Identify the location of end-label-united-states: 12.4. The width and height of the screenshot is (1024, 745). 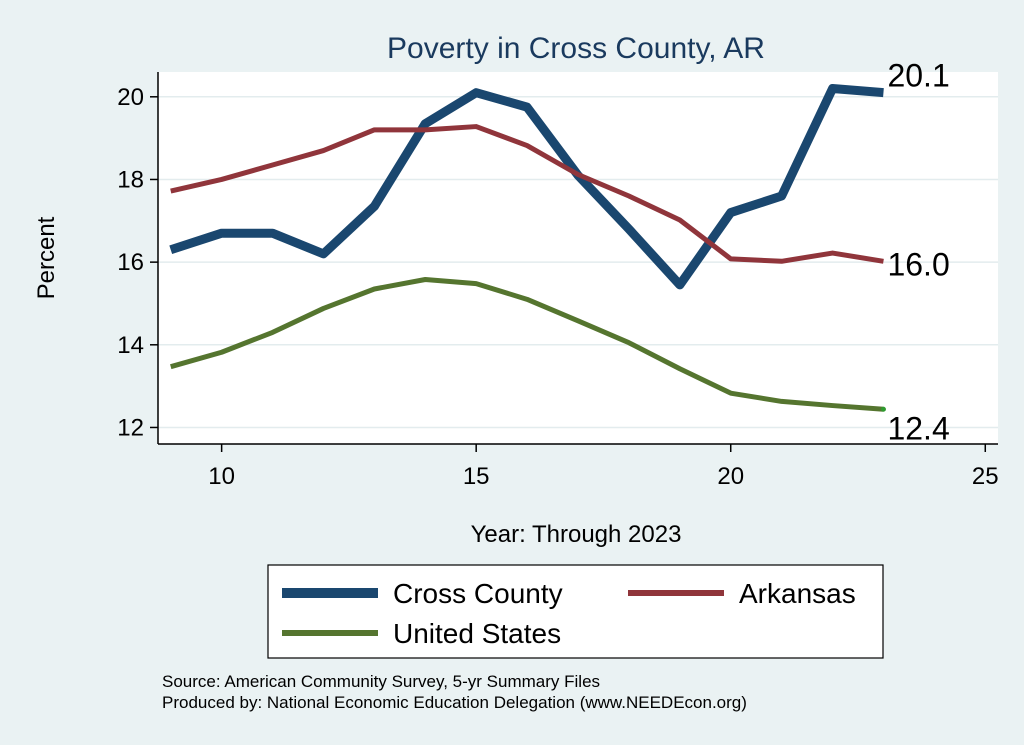
(918, 428).